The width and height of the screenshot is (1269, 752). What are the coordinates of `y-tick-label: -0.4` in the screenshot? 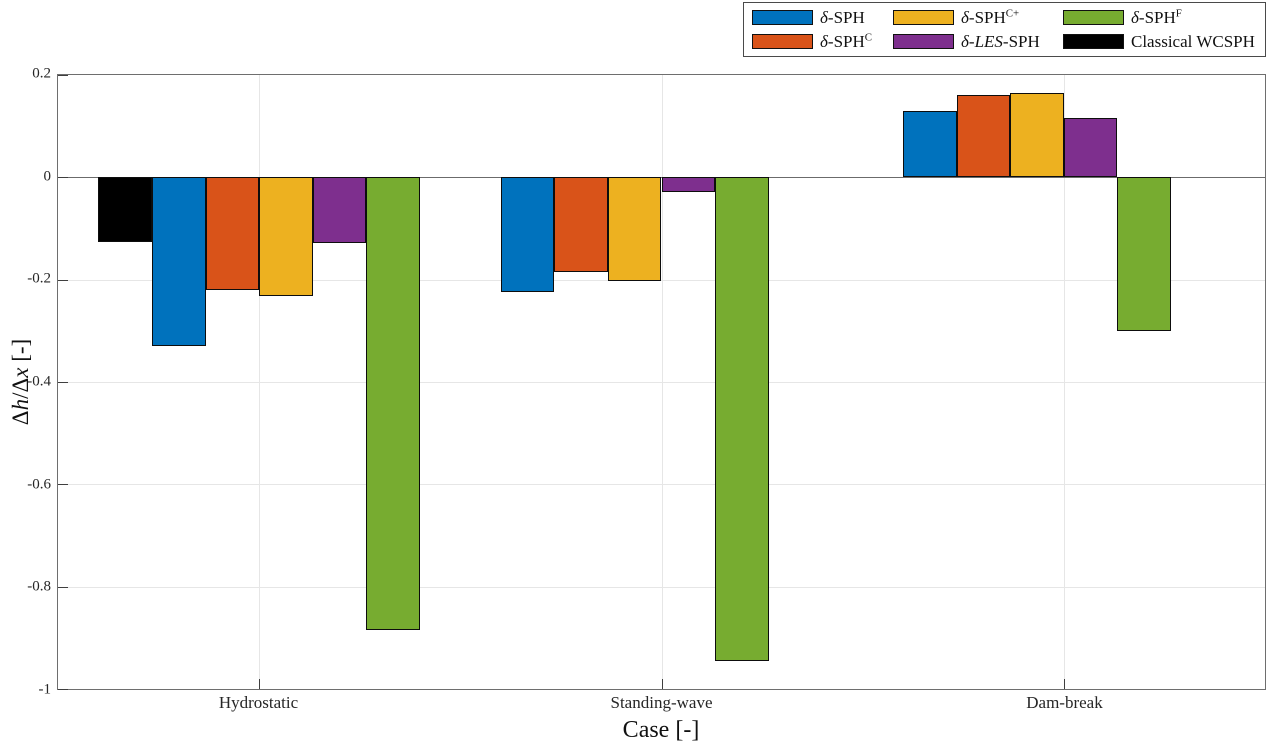 It's located at (39, 381).